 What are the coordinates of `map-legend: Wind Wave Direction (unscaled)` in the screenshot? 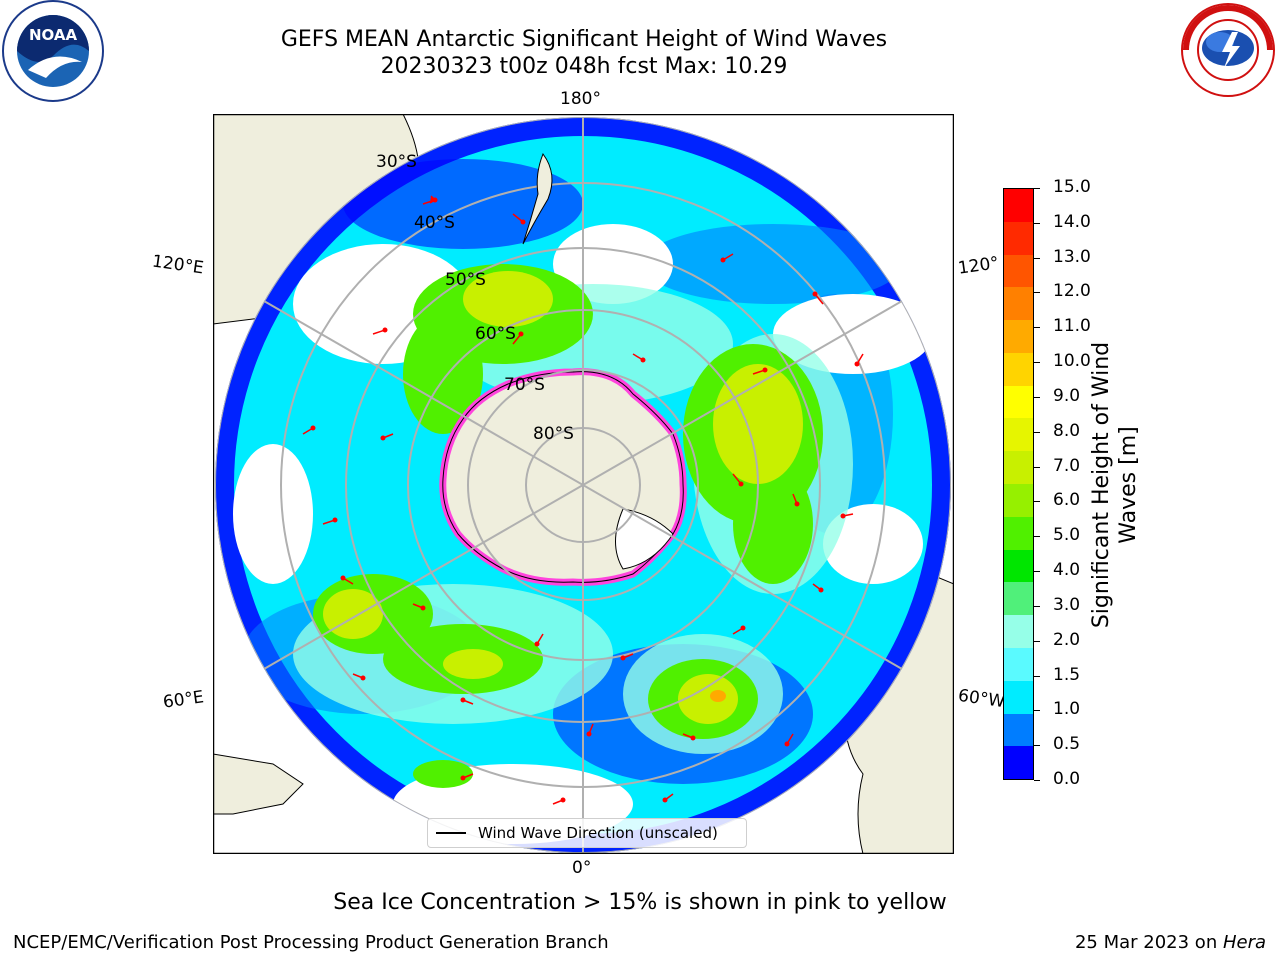 It's located at (587, 833).